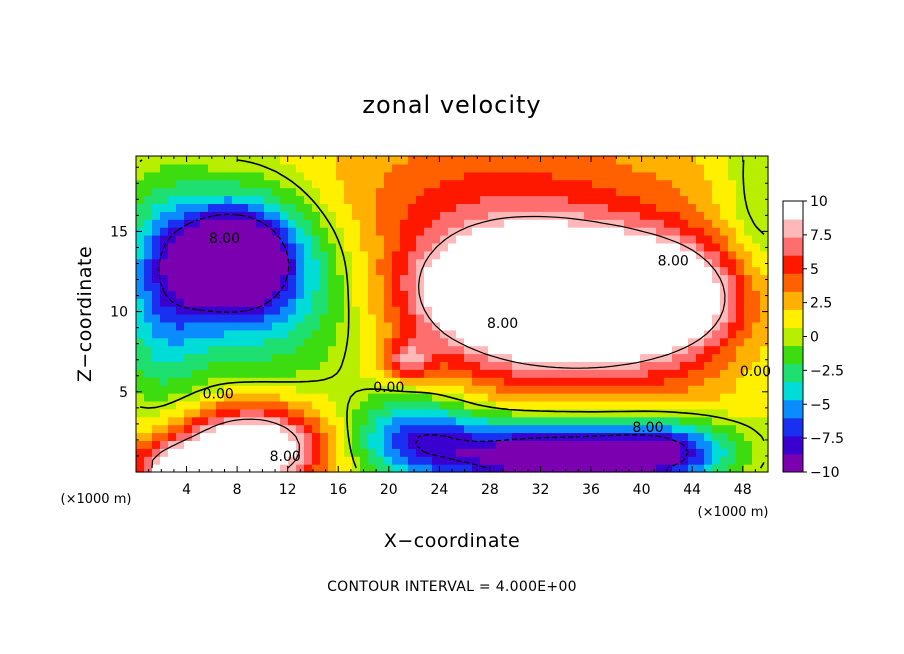 This screenshot has width=904, height=654. I want to click on y-axis-label: Z−coordinate, so click(85, 314).